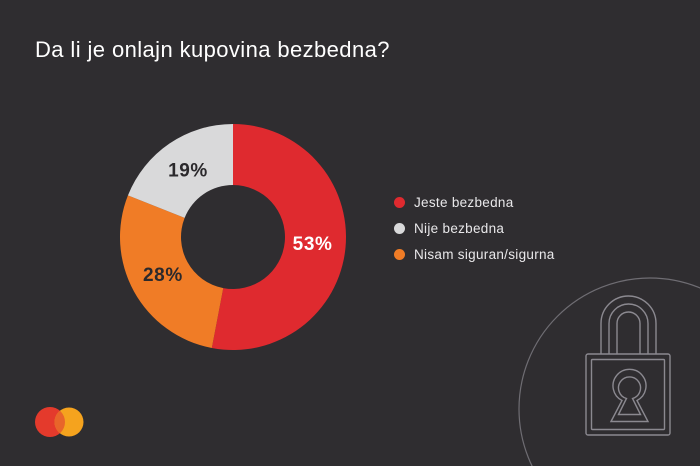 This screenshot has height=466, width=700. Describe the element at coordinates (459, 228) in the screenshot. I see `legend-label: Nije bezbedna` at that location.